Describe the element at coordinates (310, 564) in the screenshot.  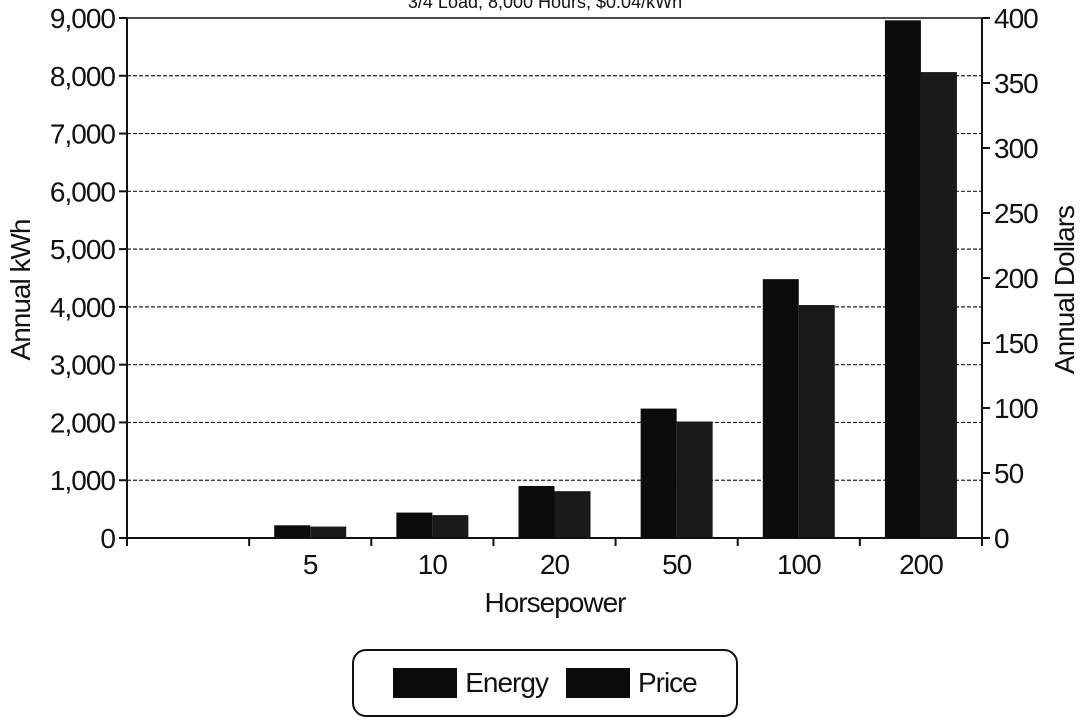
I see `x-tick-label: 5` at that location.